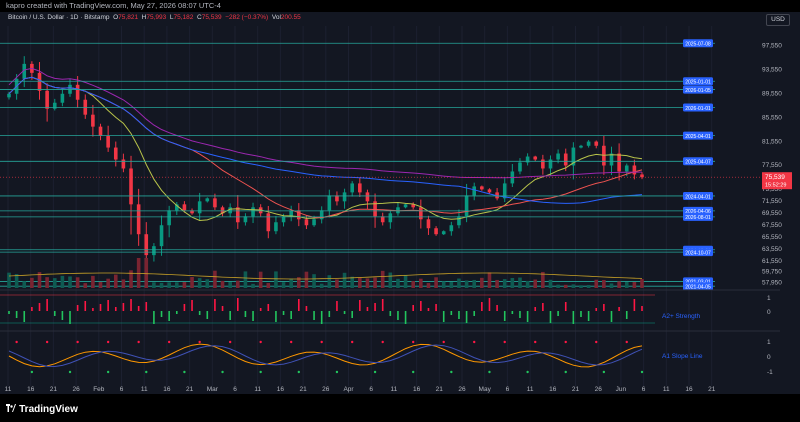  What do you see at coordinates (772, 237) in the screenshot?
I see `price-tick-label: 65,550` at bounding box center [772, 237].